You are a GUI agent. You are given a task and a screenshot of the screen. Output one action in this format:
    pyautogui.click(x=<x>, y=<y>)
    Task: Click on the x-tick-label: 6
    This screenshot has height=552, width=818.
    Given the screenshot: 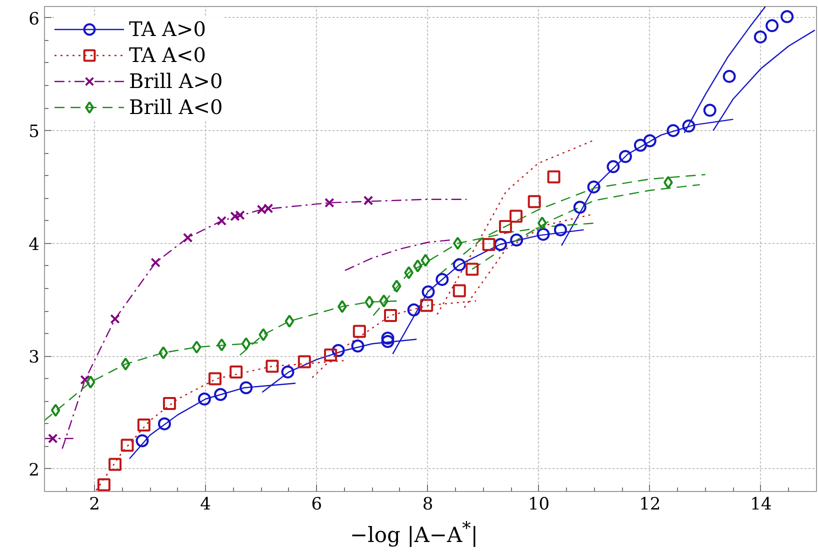 What is the action you would take?
    pyautogui.click(x=316, y=504)
    